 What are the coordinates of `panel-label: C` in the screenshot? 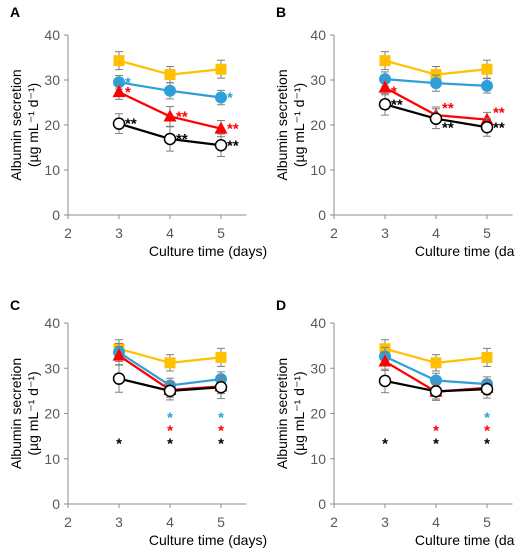 It's located at (15, 305).